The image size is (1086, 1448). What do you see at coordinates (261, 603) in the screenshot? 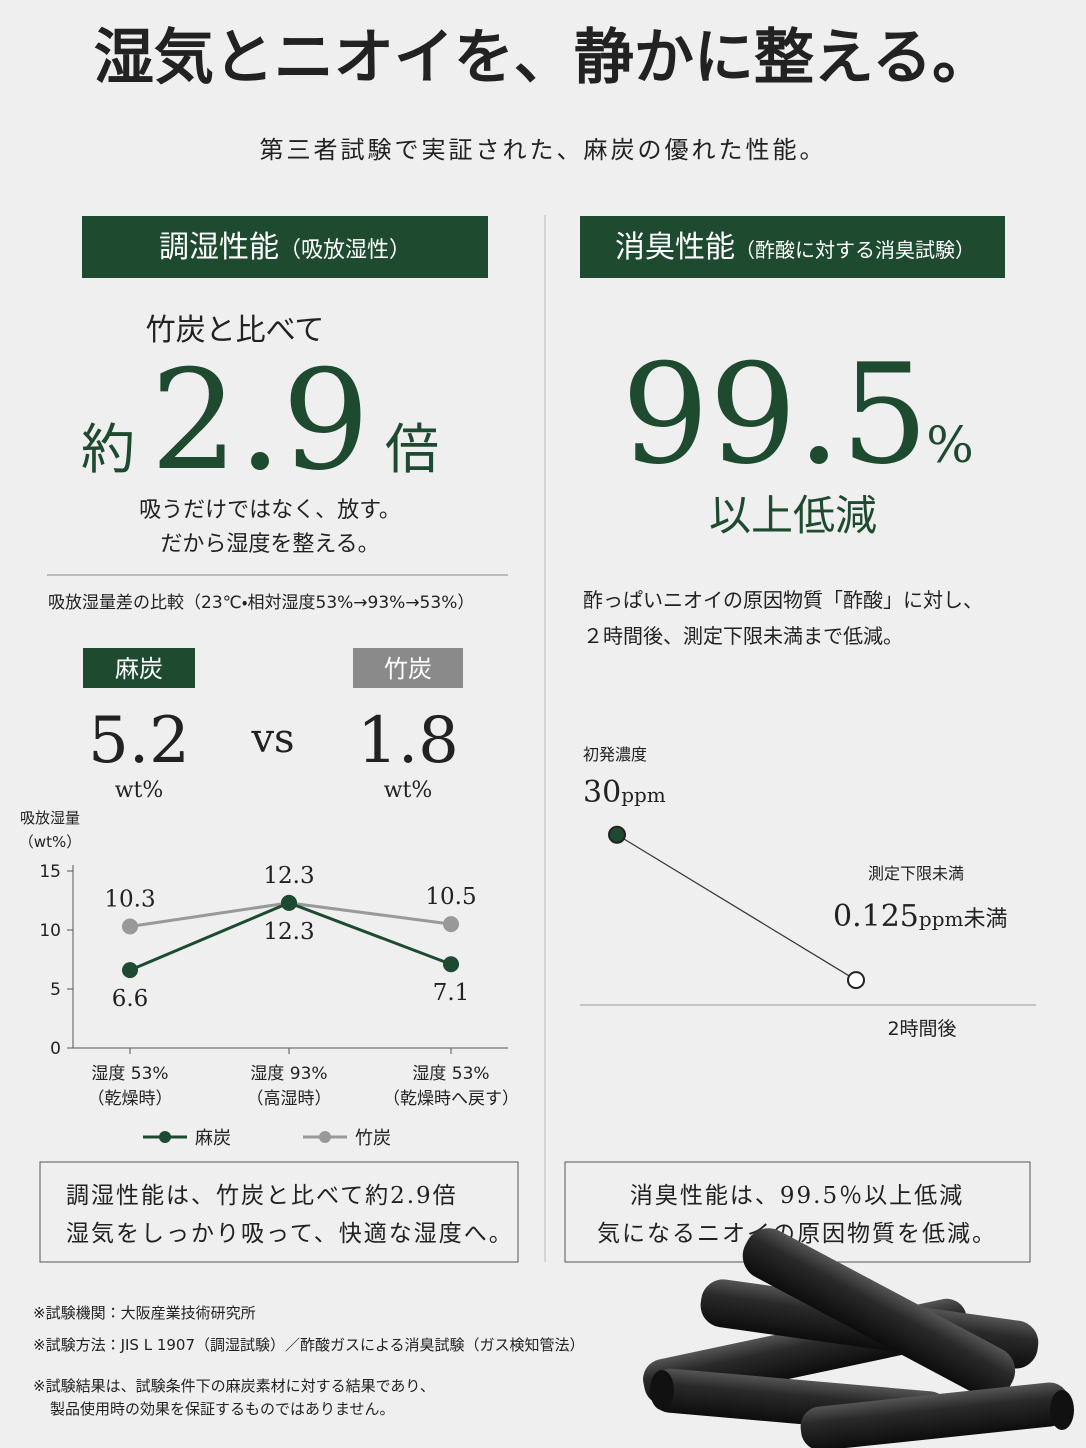
I see `comparison-title: 吸放湿量差の比較（23℃・相対湿度53%→93%→53%）` at bounding box center [261, 603].